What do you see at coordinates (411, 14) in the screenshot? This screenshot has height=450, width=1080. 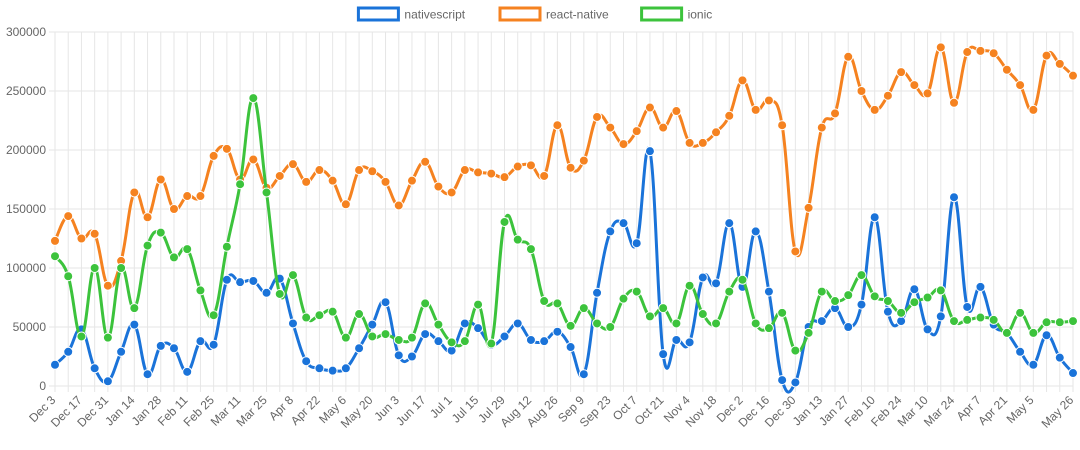 I see `legend-item-nativescript: nativescript` at bounding box center [411, 14].